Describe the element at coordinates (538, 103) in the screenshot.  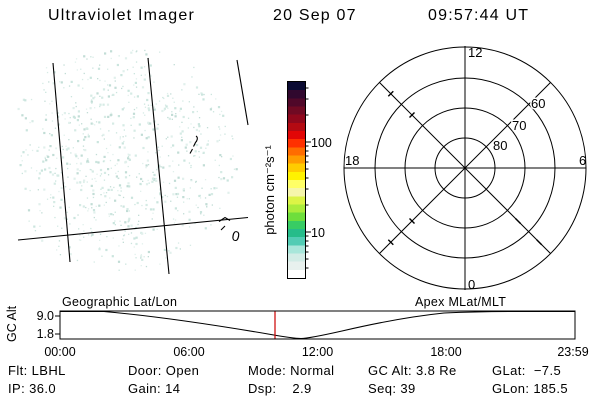
I see `mlat-label-60: 60` at that location.